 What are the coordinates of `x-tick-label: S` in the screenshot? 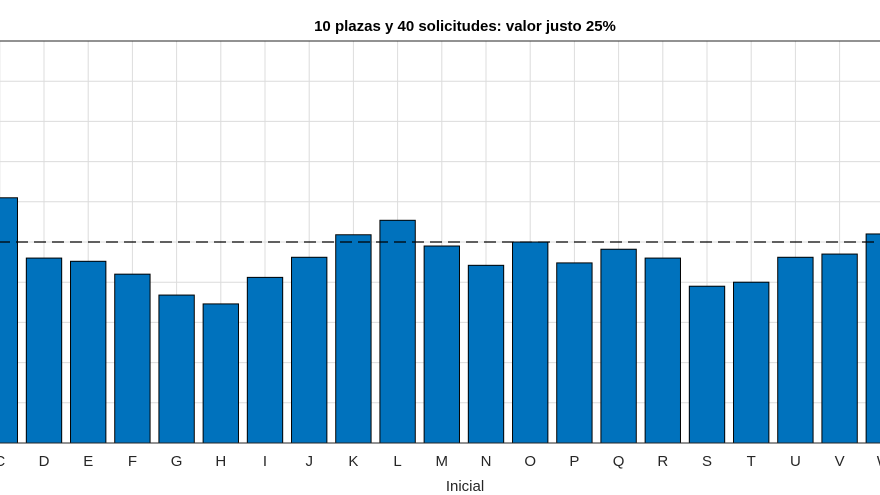 It's located at (707, 461).